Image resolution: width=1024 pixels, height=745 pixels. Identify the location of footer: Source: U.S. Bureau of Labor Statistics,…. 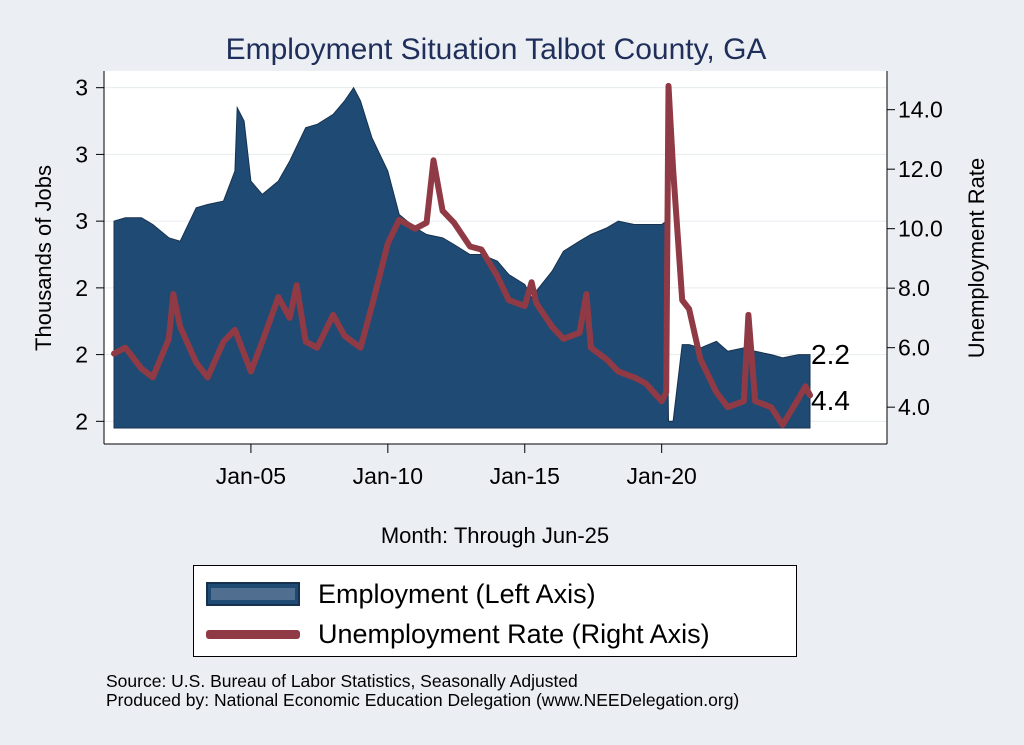
(422, 691).